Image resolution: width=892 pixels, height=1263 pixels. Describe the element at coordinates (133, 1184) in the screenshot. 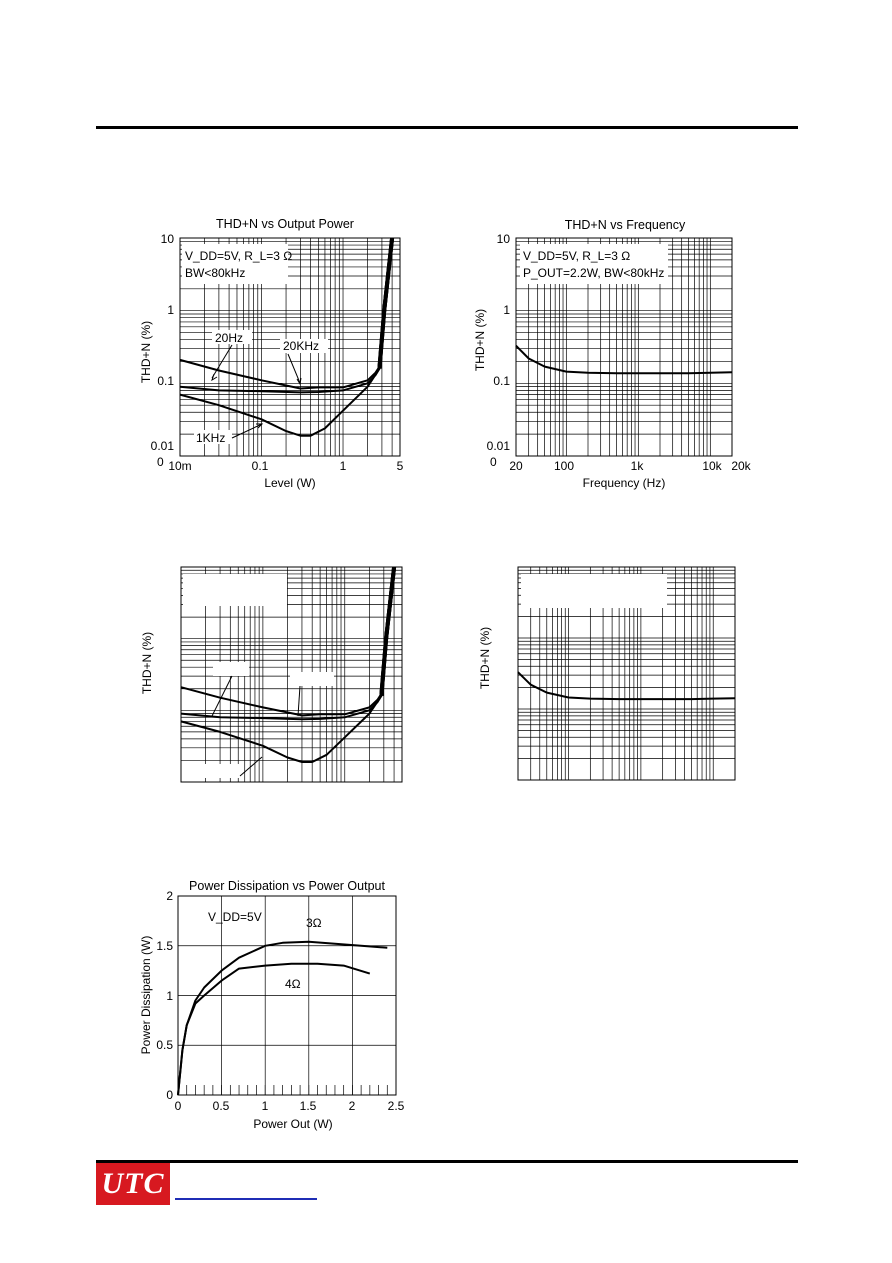

I see `utc-logo: UTC` at that location.